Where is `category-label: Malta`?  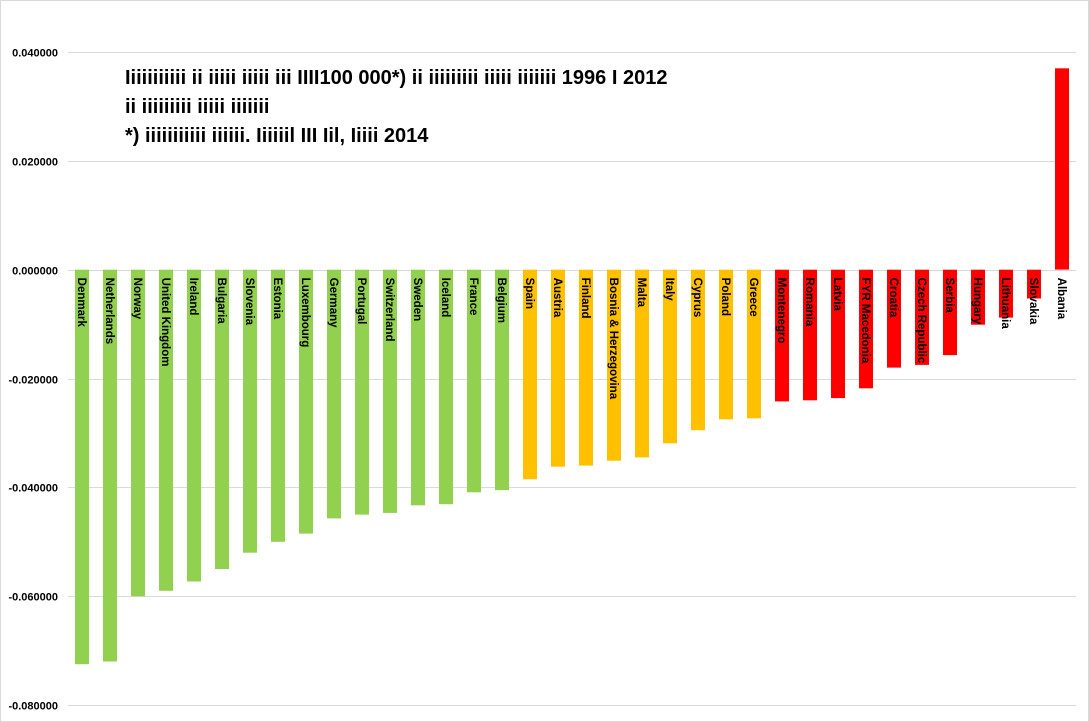 category-label: Malta is located at coordinates (641, 293).